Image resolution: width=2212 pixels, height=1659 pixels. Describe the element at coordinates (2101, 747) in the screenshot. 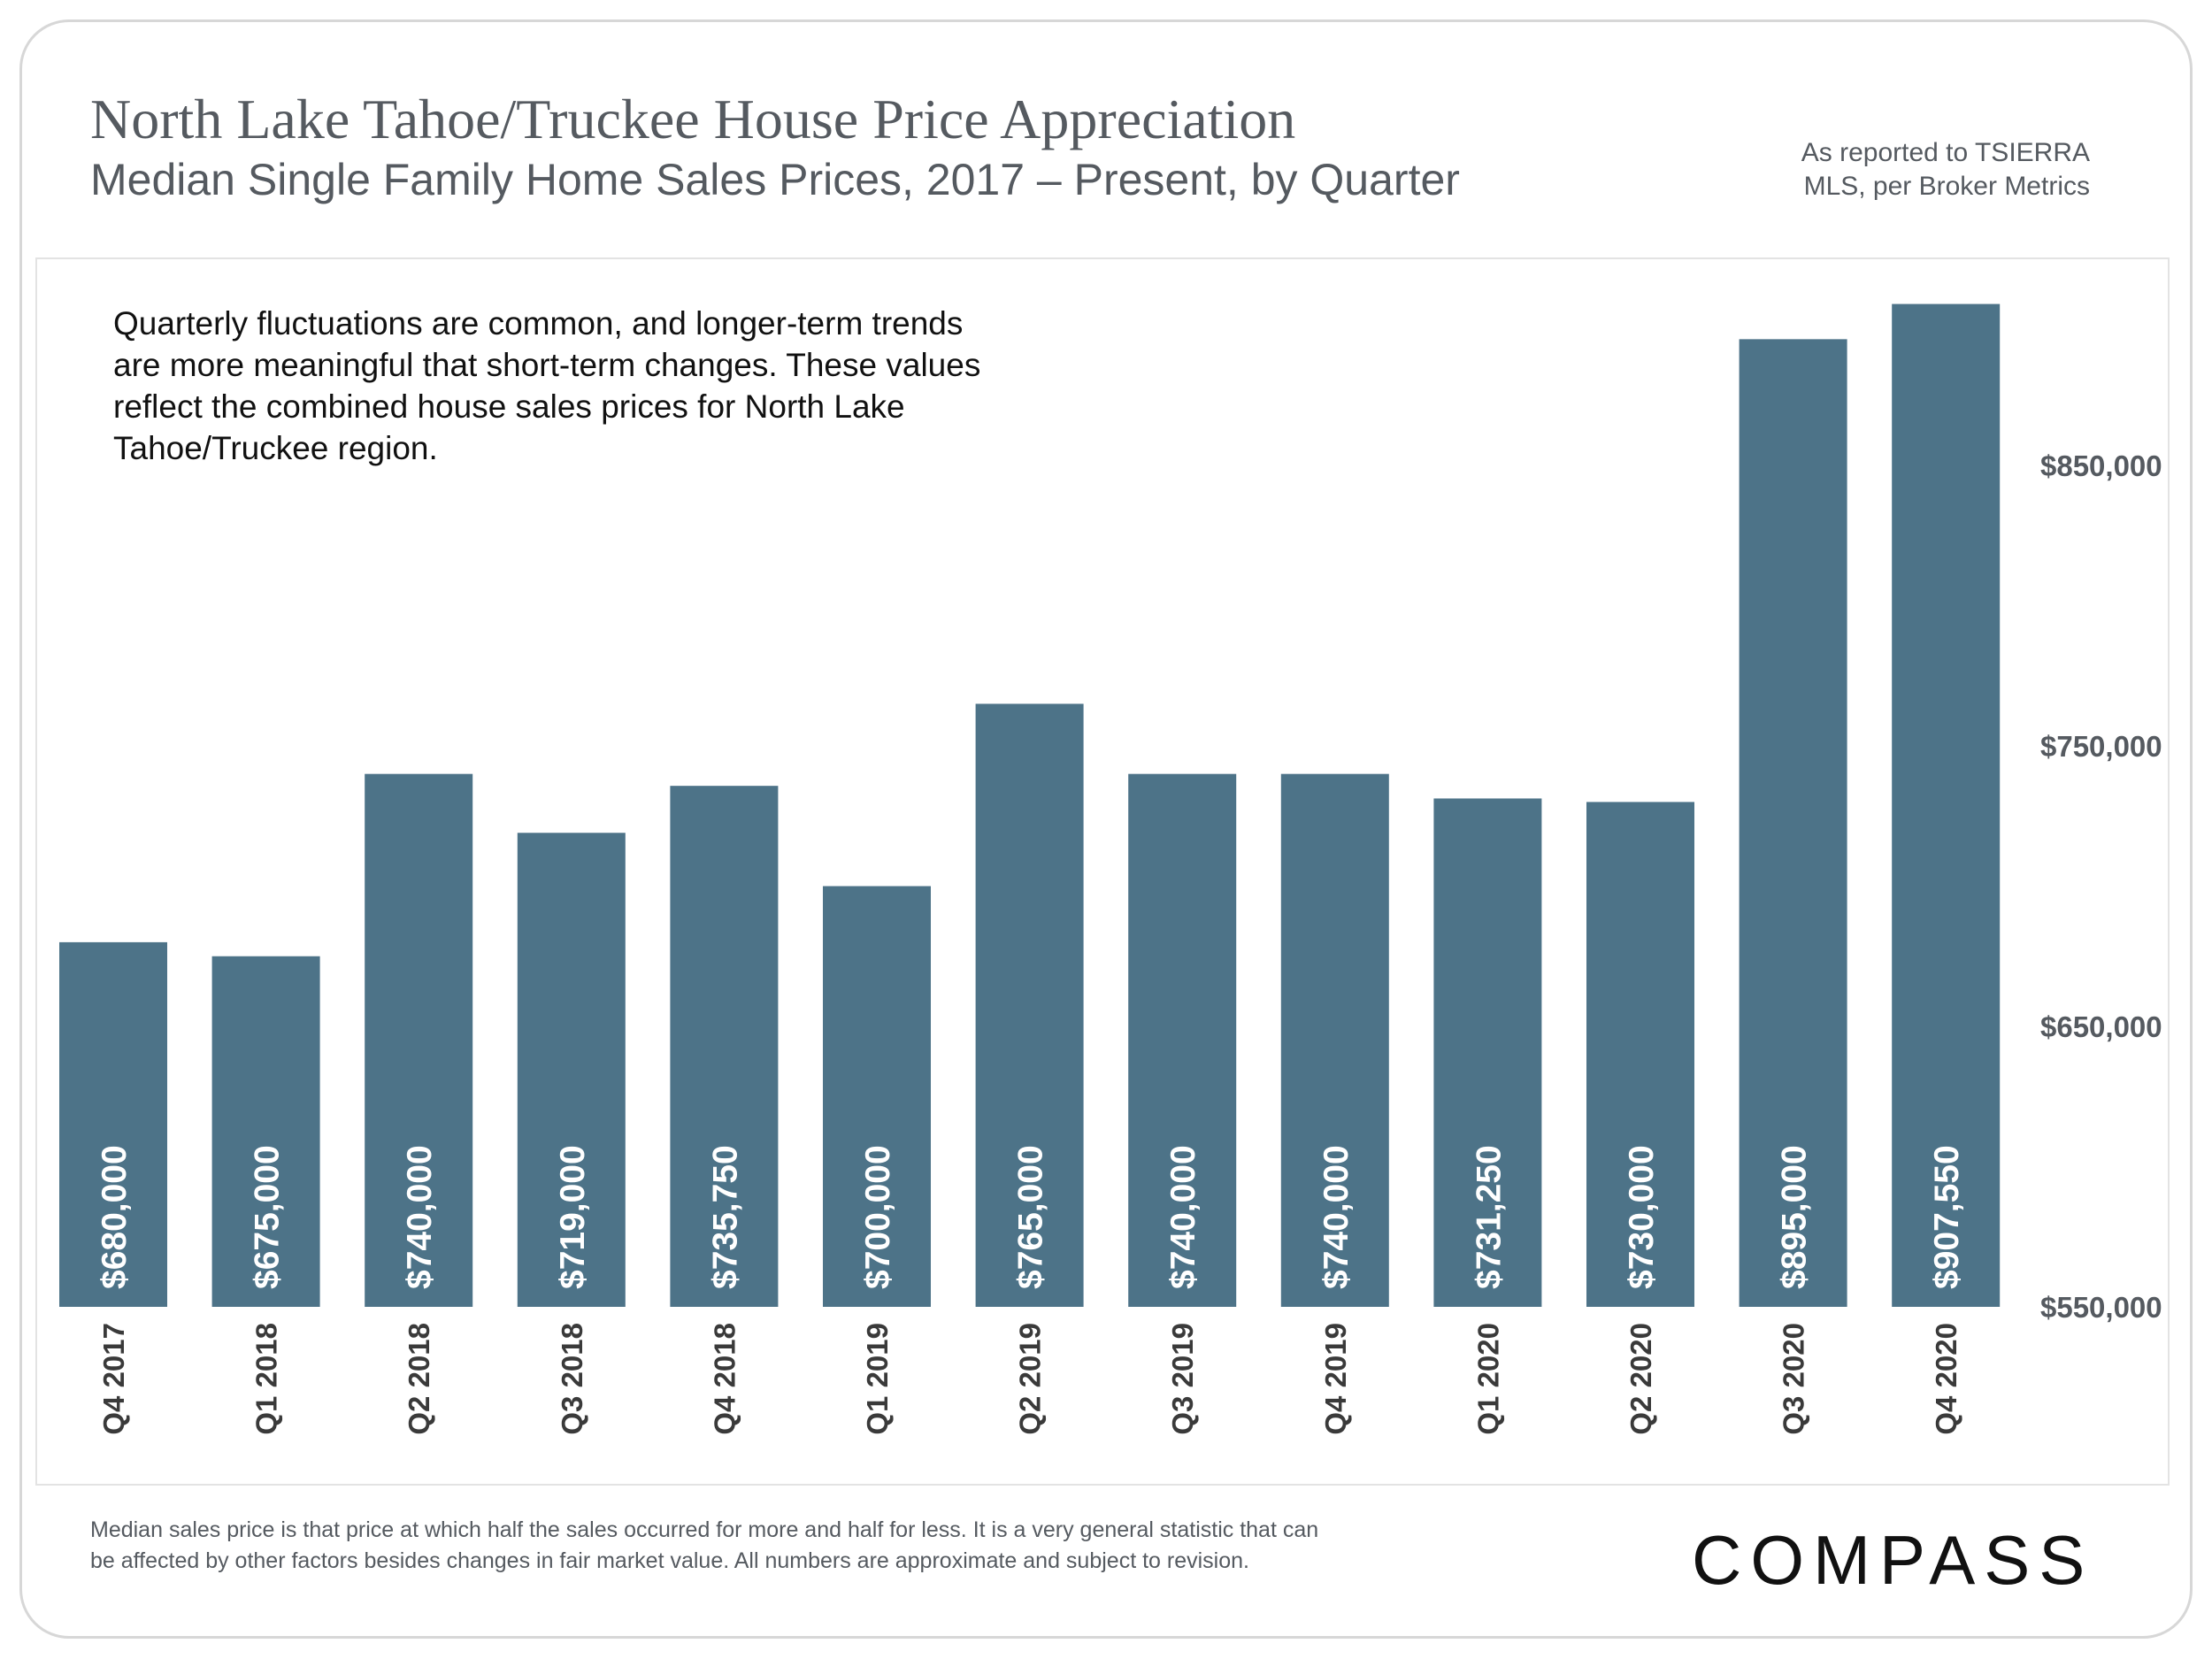

I see `y-tick-label: $750,000` at that location.